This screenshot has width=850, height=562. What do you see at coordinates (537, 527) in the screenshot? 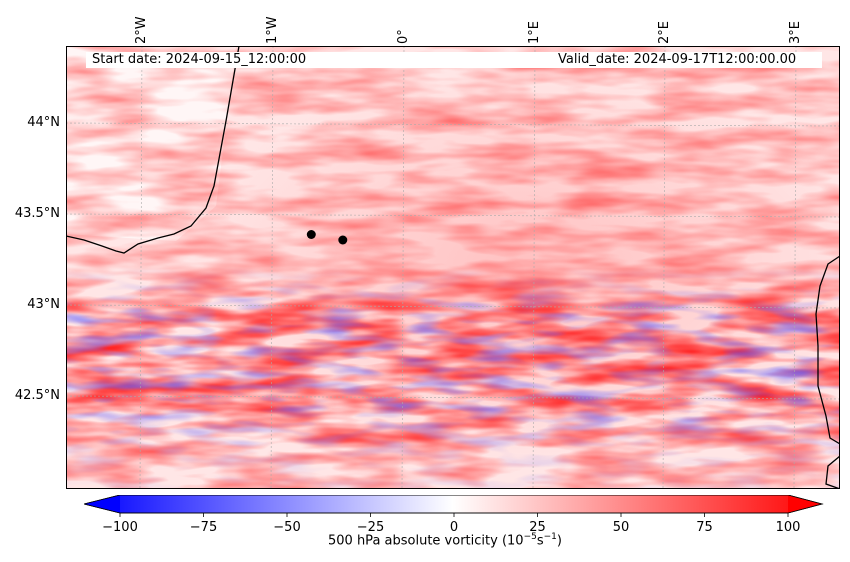
I see `colorbar-tick: 25` at bounding box center [537, 527].